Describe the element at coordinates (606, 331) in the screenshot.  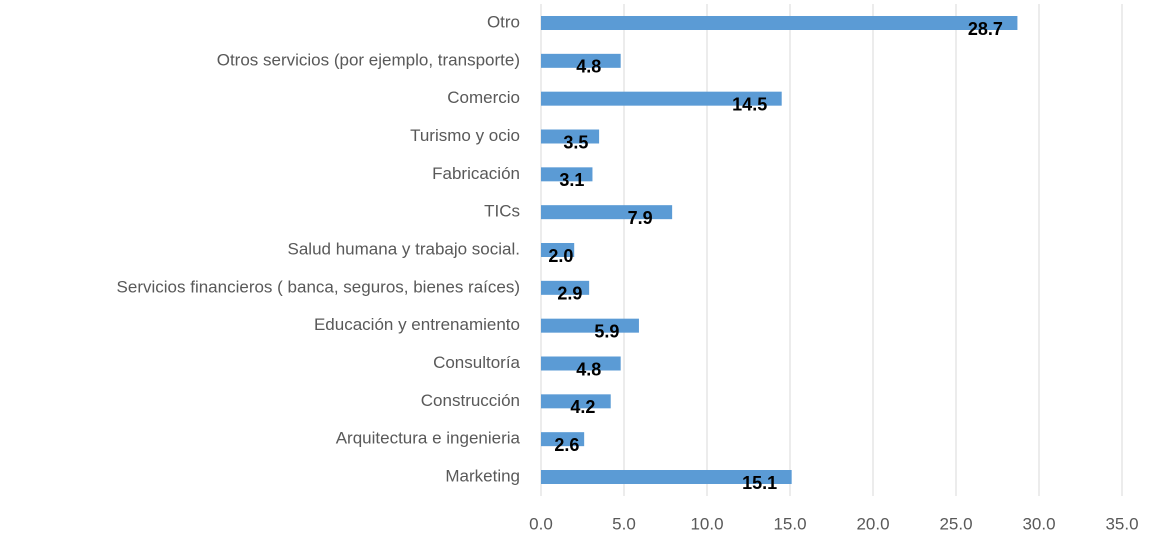
I see `data-label: 5.9` at that location.